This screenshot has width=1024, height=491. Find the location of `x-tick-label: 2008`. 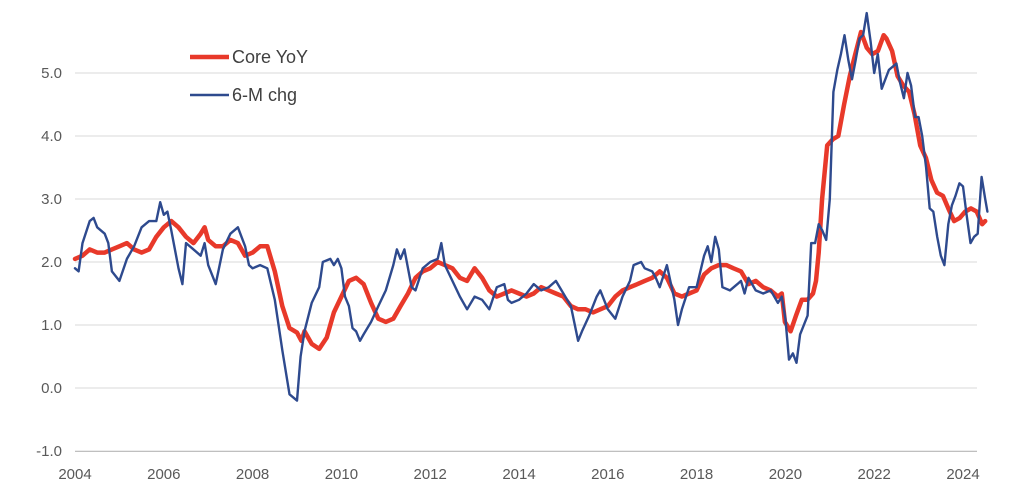

x-tick-label: 2008 is located at coordinates (252, 474).